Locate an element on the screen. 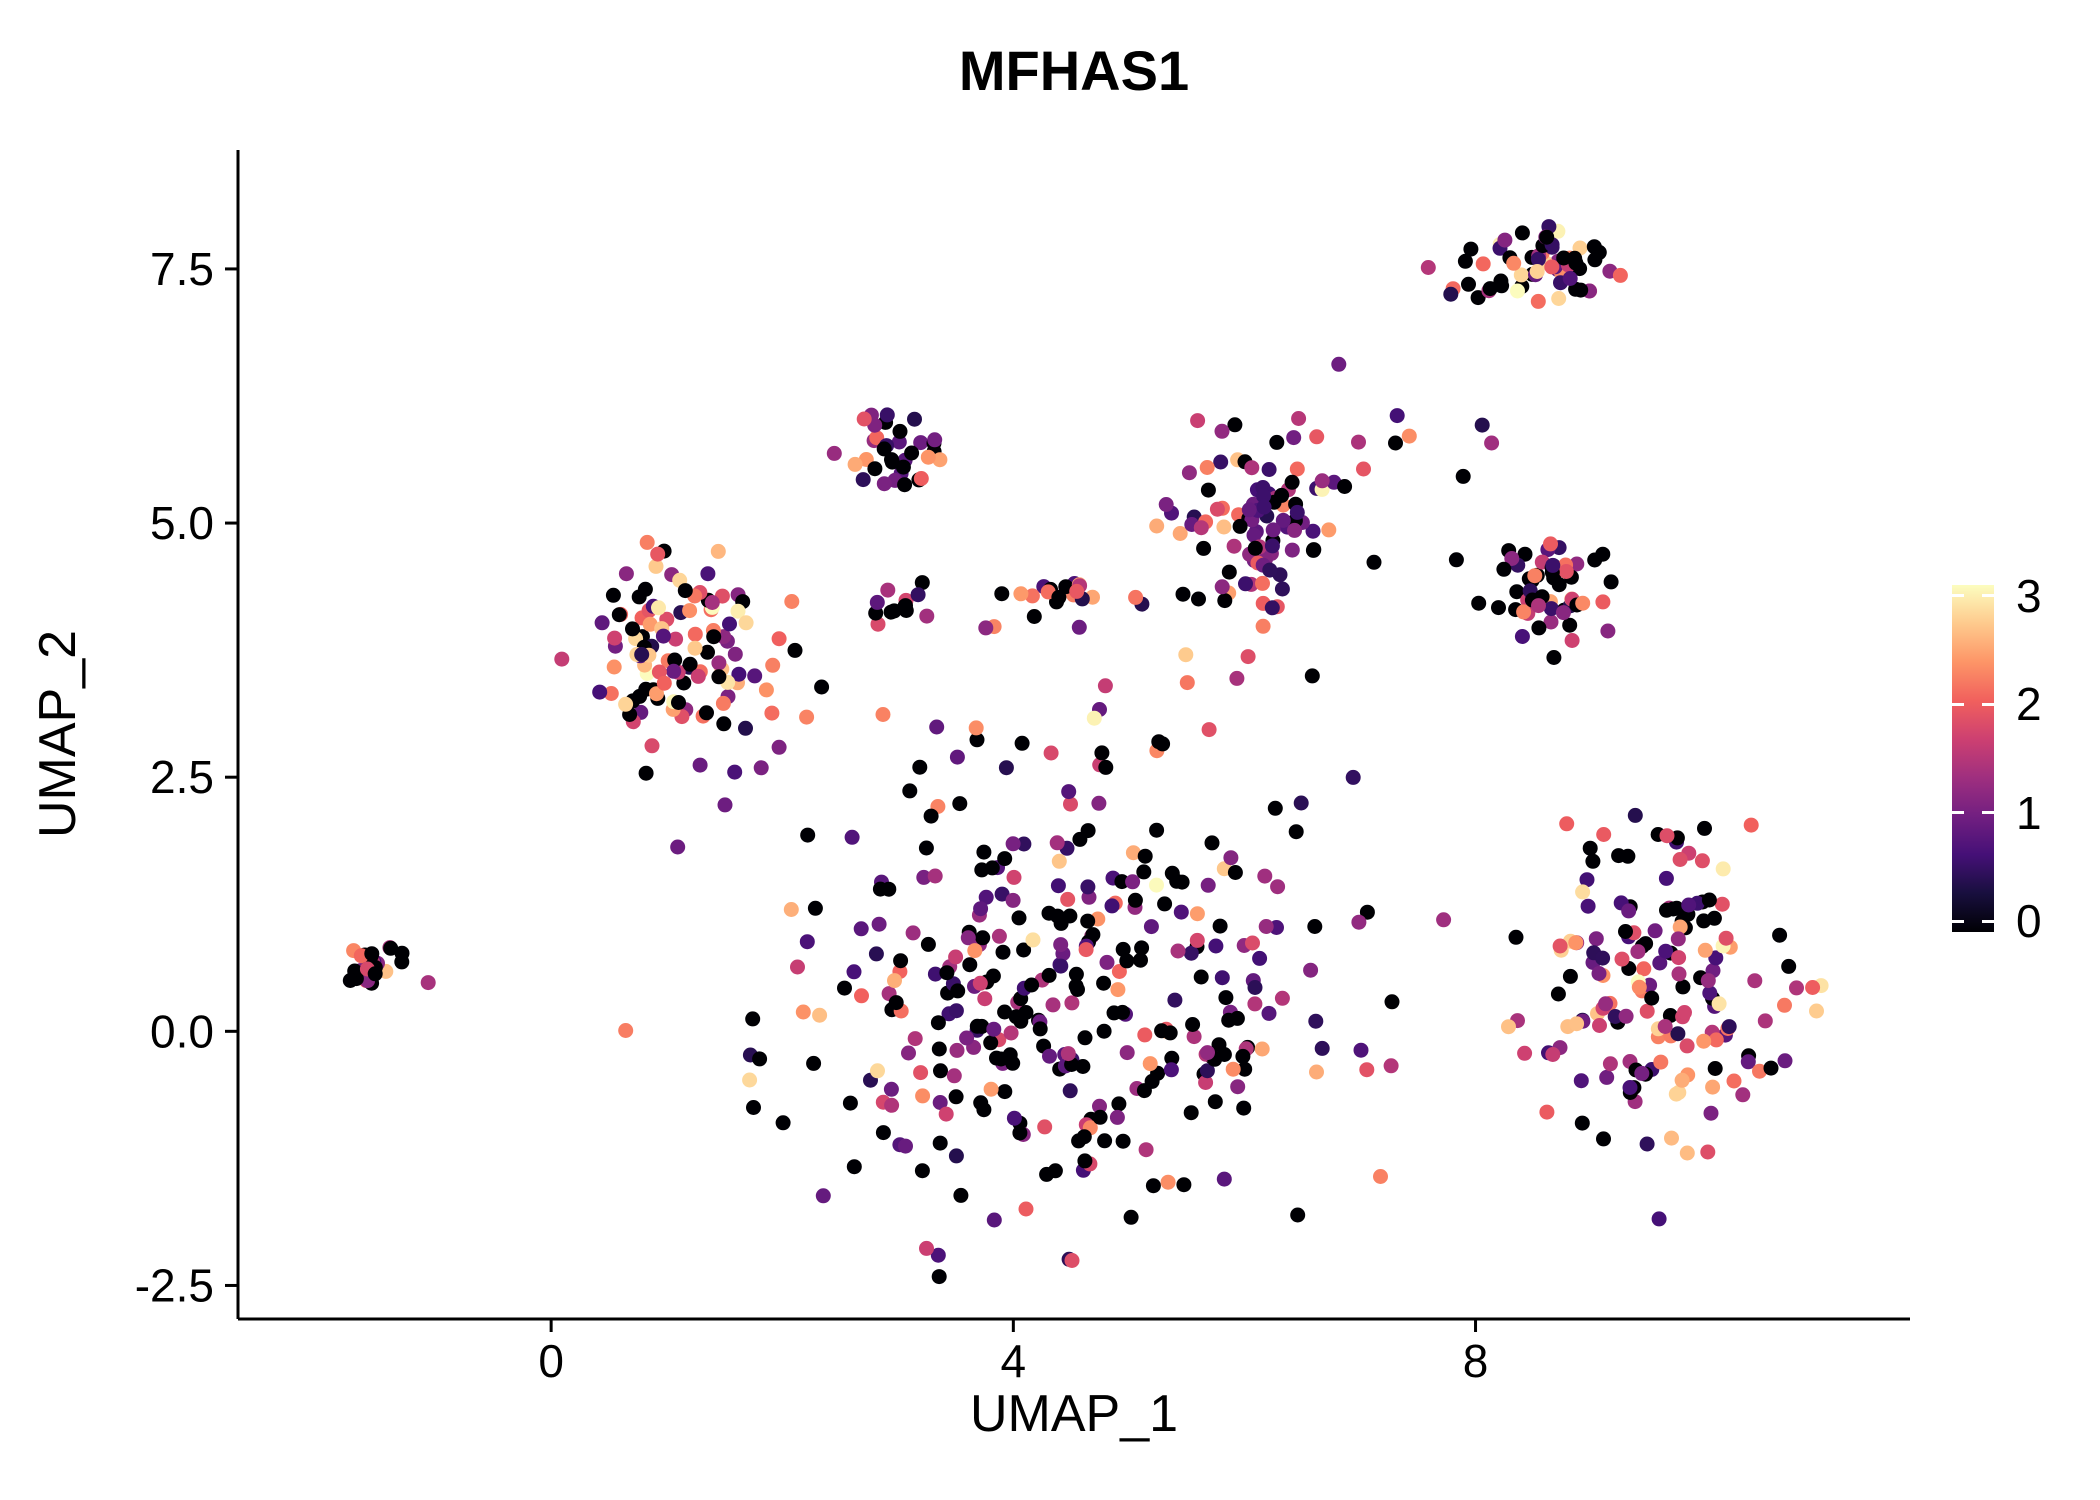 The width and height of the screenshot is (2100, 1500). y-tick-label: 5.0 is located at coordinates (182, 523).